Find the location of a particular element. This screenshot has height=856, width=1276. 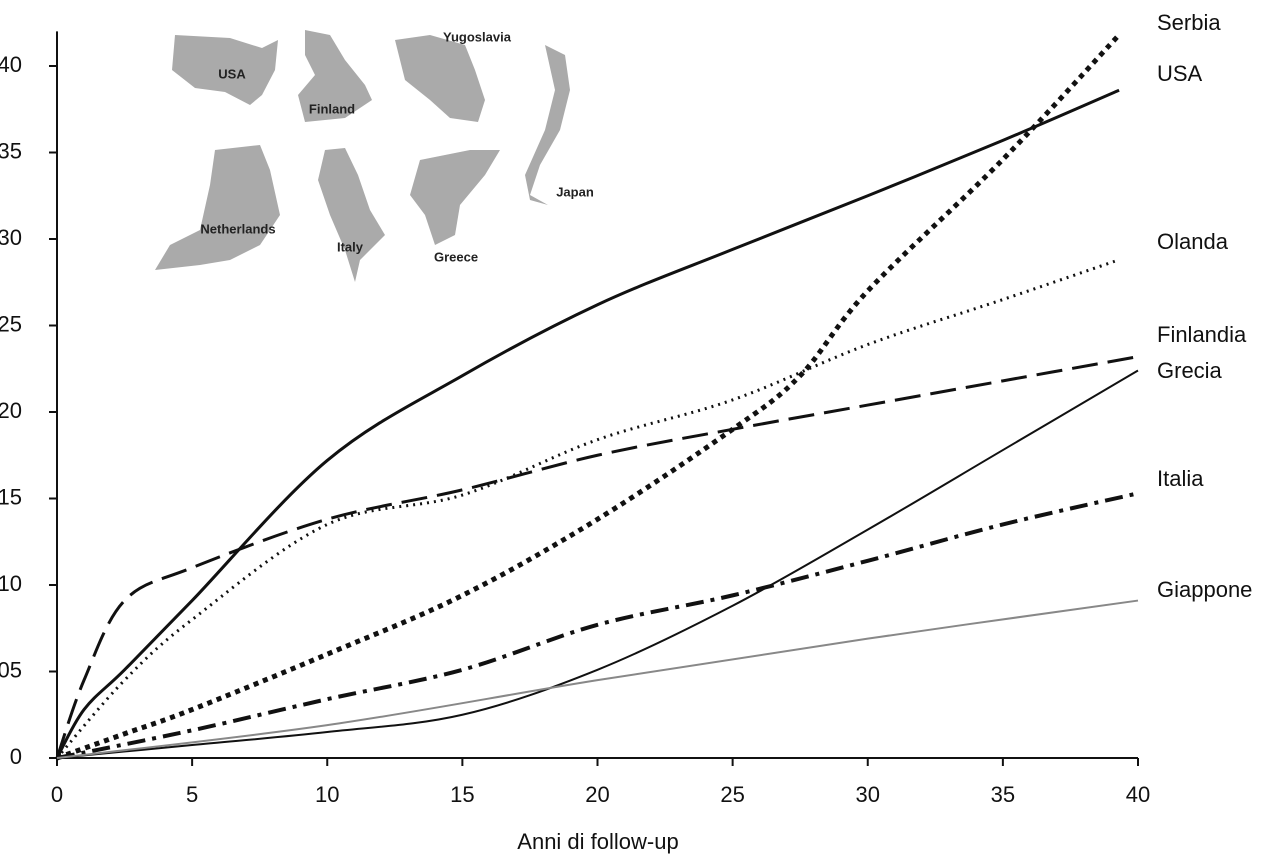

series-label: Grecia is located at coordinates (1190, 370).